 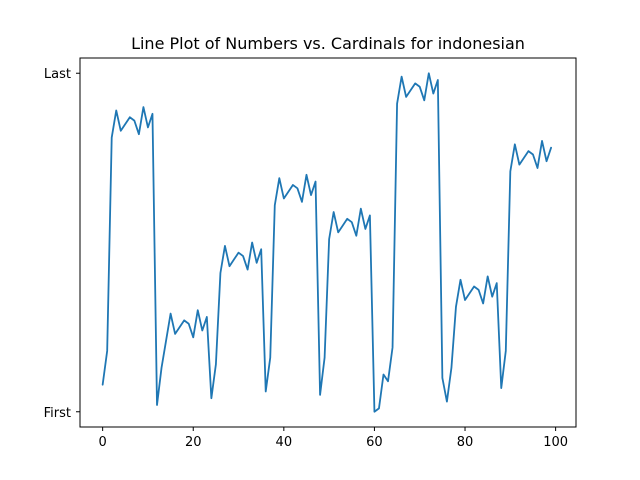 I want to click on y-tick-label: Last, so click(x=57, y=74).